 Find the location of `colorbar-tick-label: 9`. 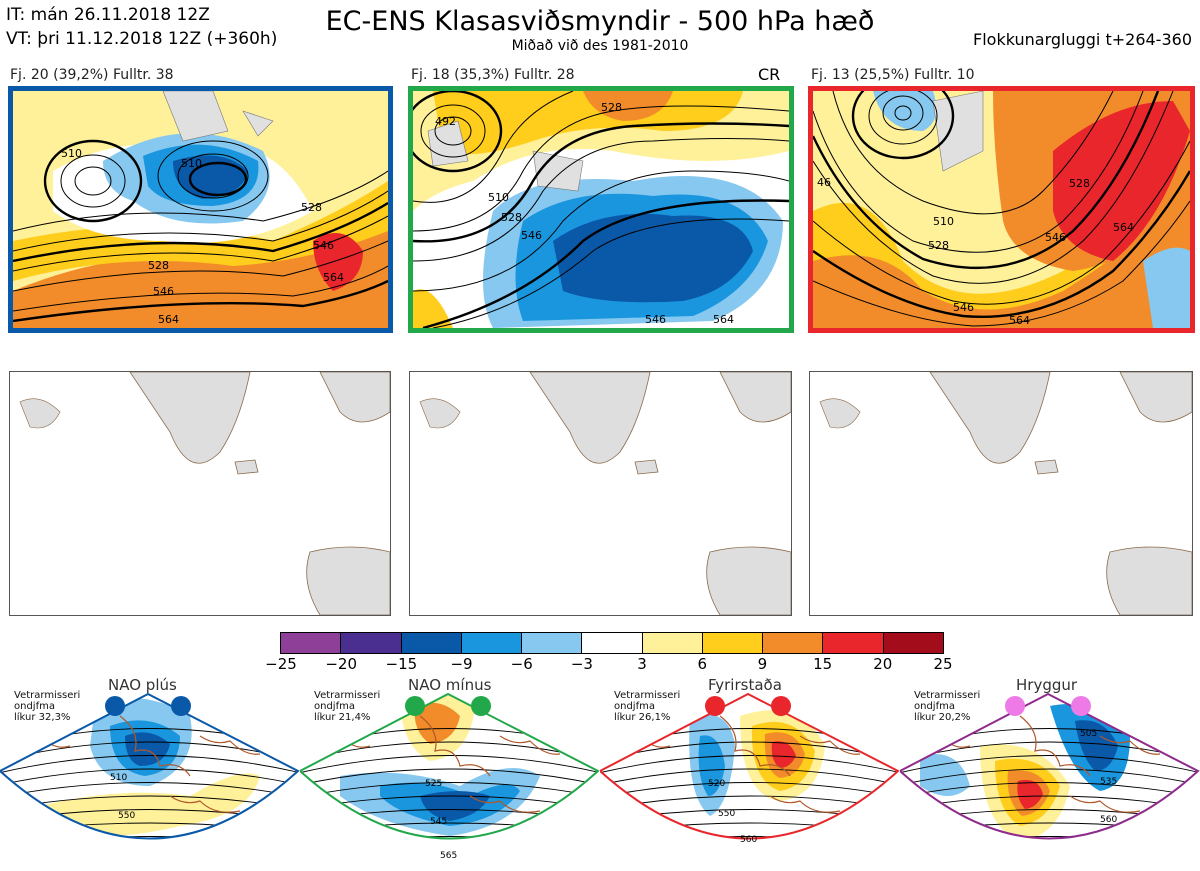

colorbar-tick-label: 9 is located at coordinates (762, 664).